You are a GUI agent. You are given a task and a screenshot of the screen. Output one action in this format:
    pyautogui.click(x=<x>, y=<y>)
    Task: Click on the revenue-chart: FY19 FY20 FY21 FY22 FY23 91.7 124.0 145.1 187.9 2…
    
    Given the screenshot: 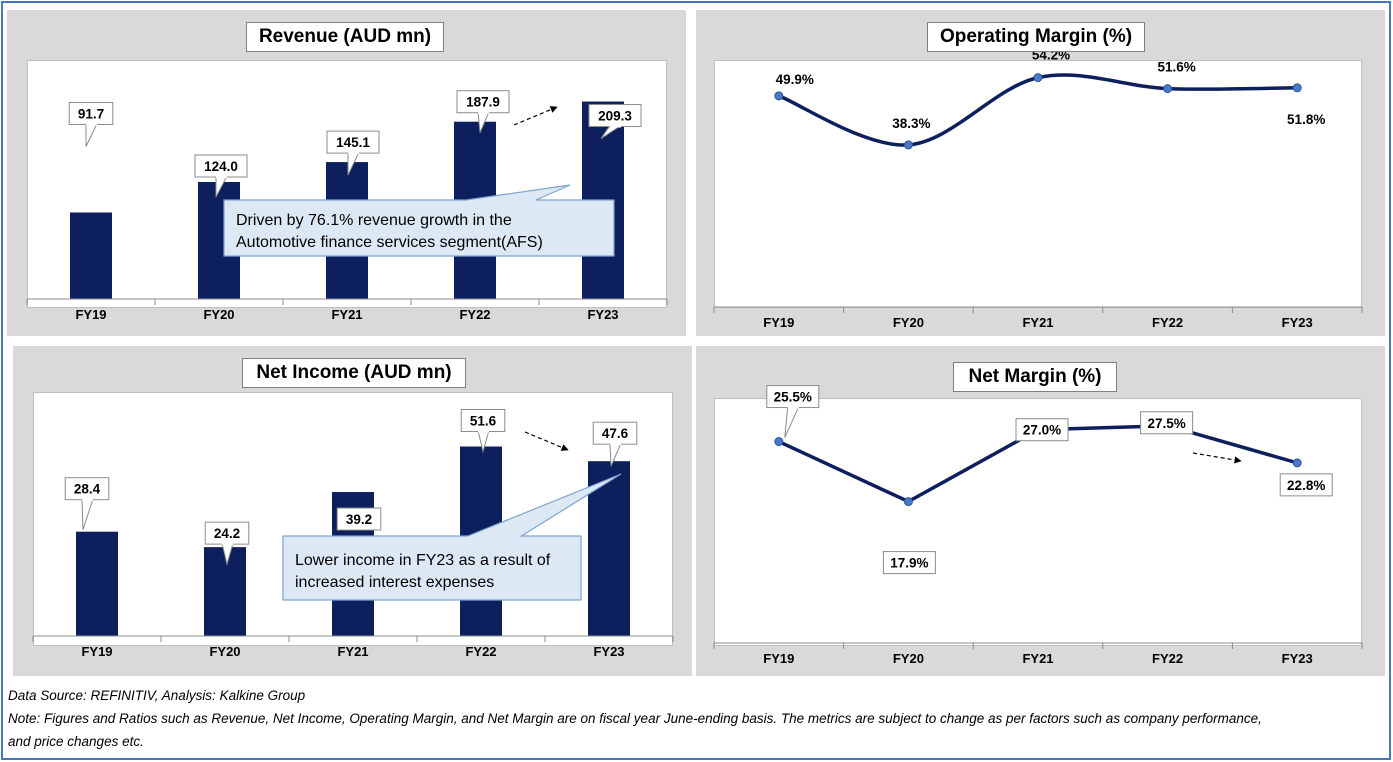 What is the action you would take?
    pyautogui.click(x=347, y=206)
    